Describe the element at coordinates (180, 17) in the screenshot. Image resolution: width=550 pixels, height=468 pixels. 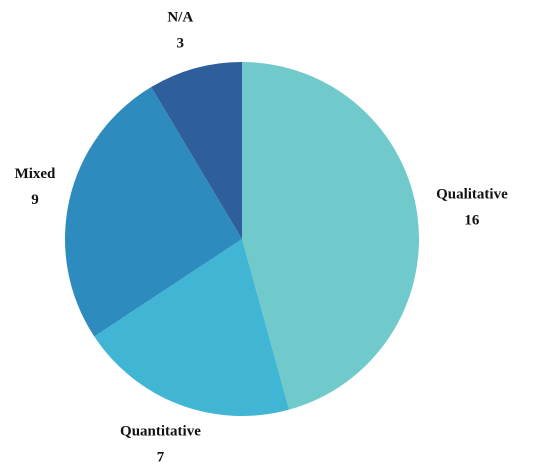
I see `slice-label: N/A` at that location.